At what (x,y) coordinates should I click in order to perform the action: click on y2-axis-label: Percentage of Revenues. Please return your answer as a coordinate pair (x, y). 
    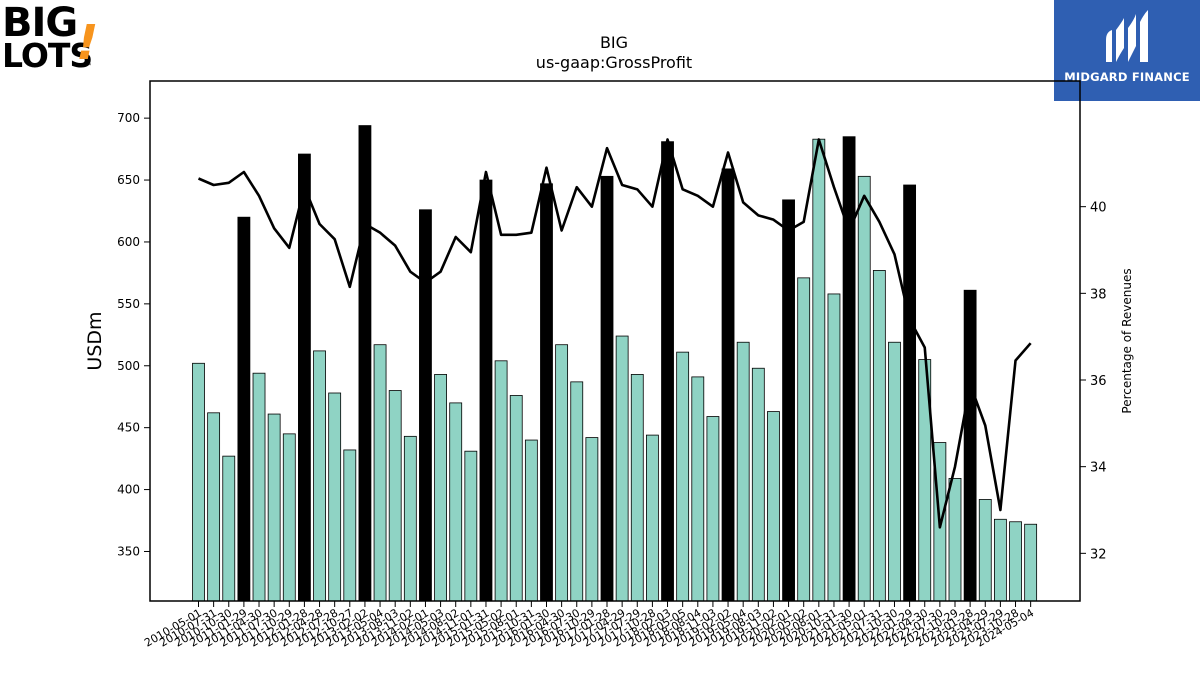
    Looking at the image, I should click on (1127, 340).